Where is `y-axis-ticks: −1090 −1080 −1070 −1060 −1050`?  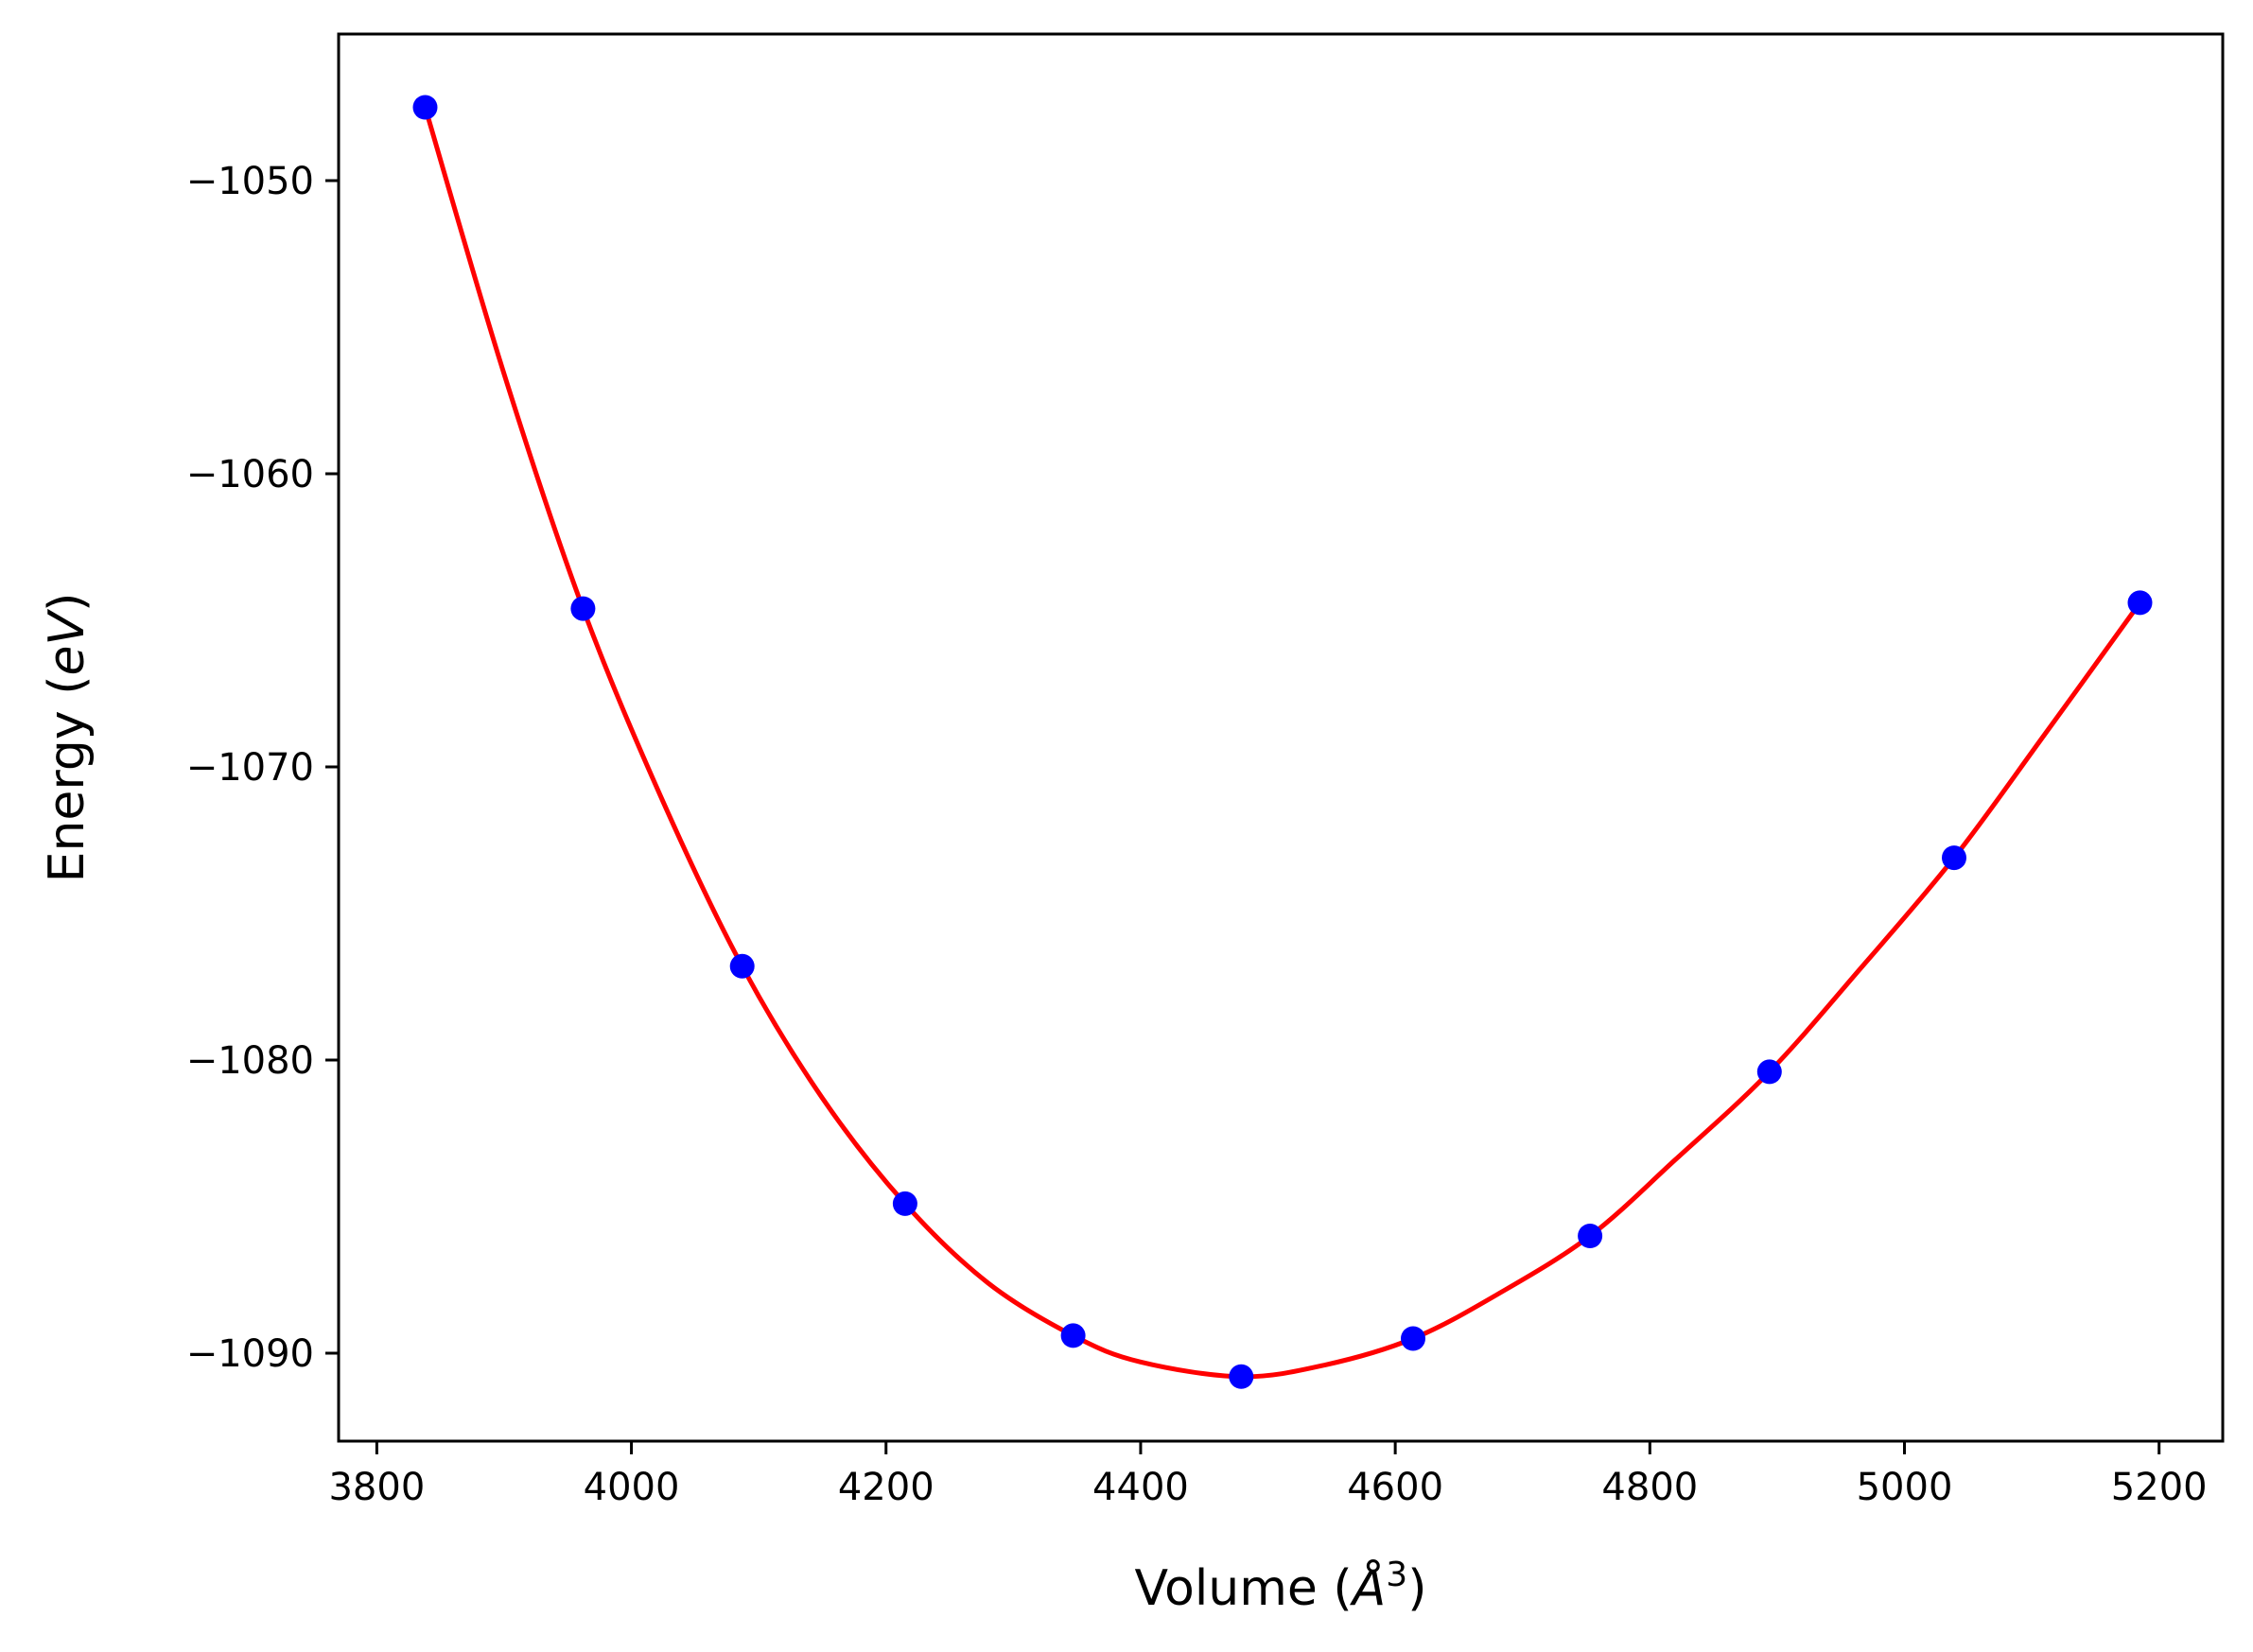 y-axis-ticks: −1090 −1080 −1070 −1060 −1050 is located at coordinates (262, 768).